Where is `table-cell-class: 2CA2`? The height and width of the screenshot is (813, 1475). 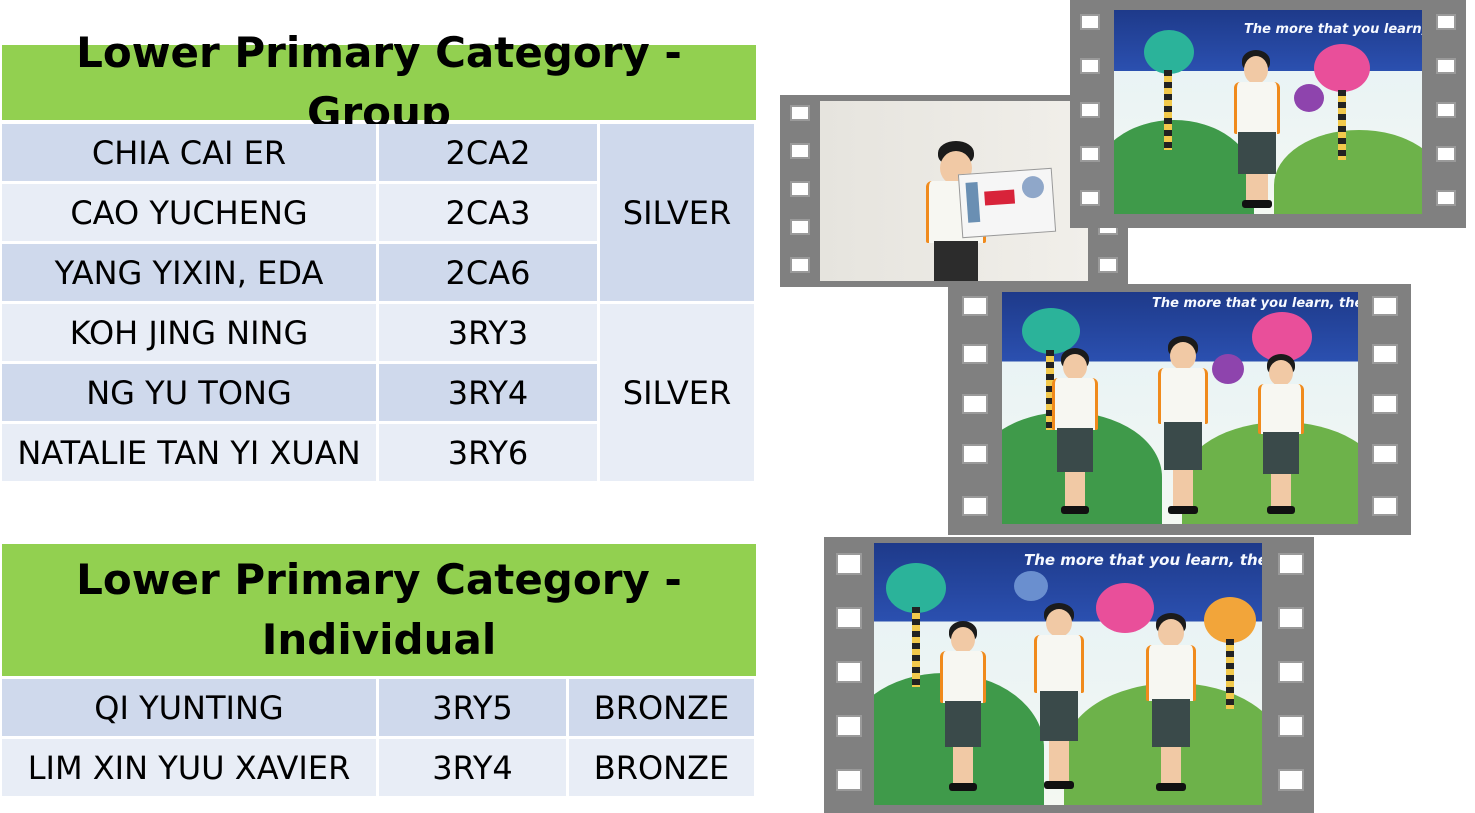
table-cell-class: 2CA2 is located at coordinates (489, 154).